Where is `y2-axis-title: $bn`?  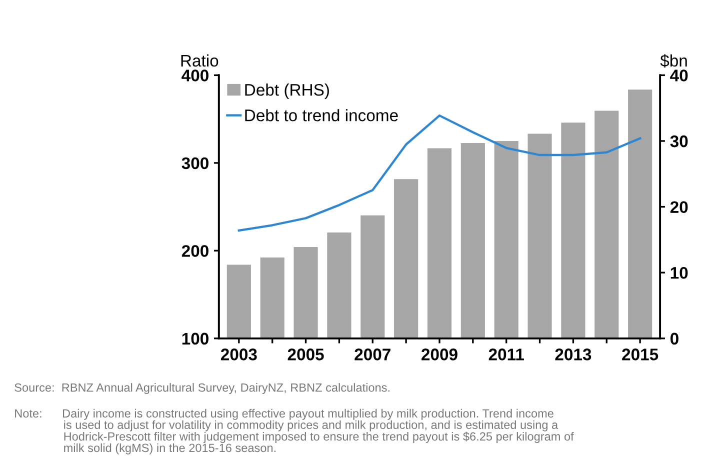 y2-axis-title: $bn is located at coordinates (673, 61).